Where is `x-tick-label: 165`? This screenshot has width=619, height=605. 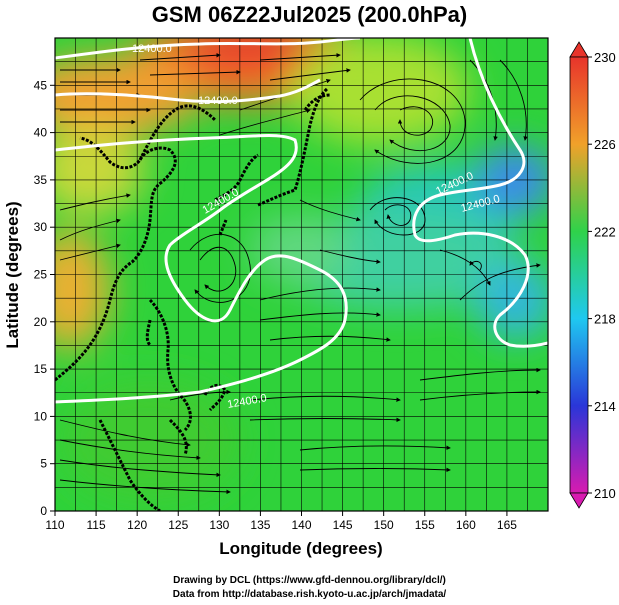 x-tick-label: 165 is located at coordinates (507, 525).